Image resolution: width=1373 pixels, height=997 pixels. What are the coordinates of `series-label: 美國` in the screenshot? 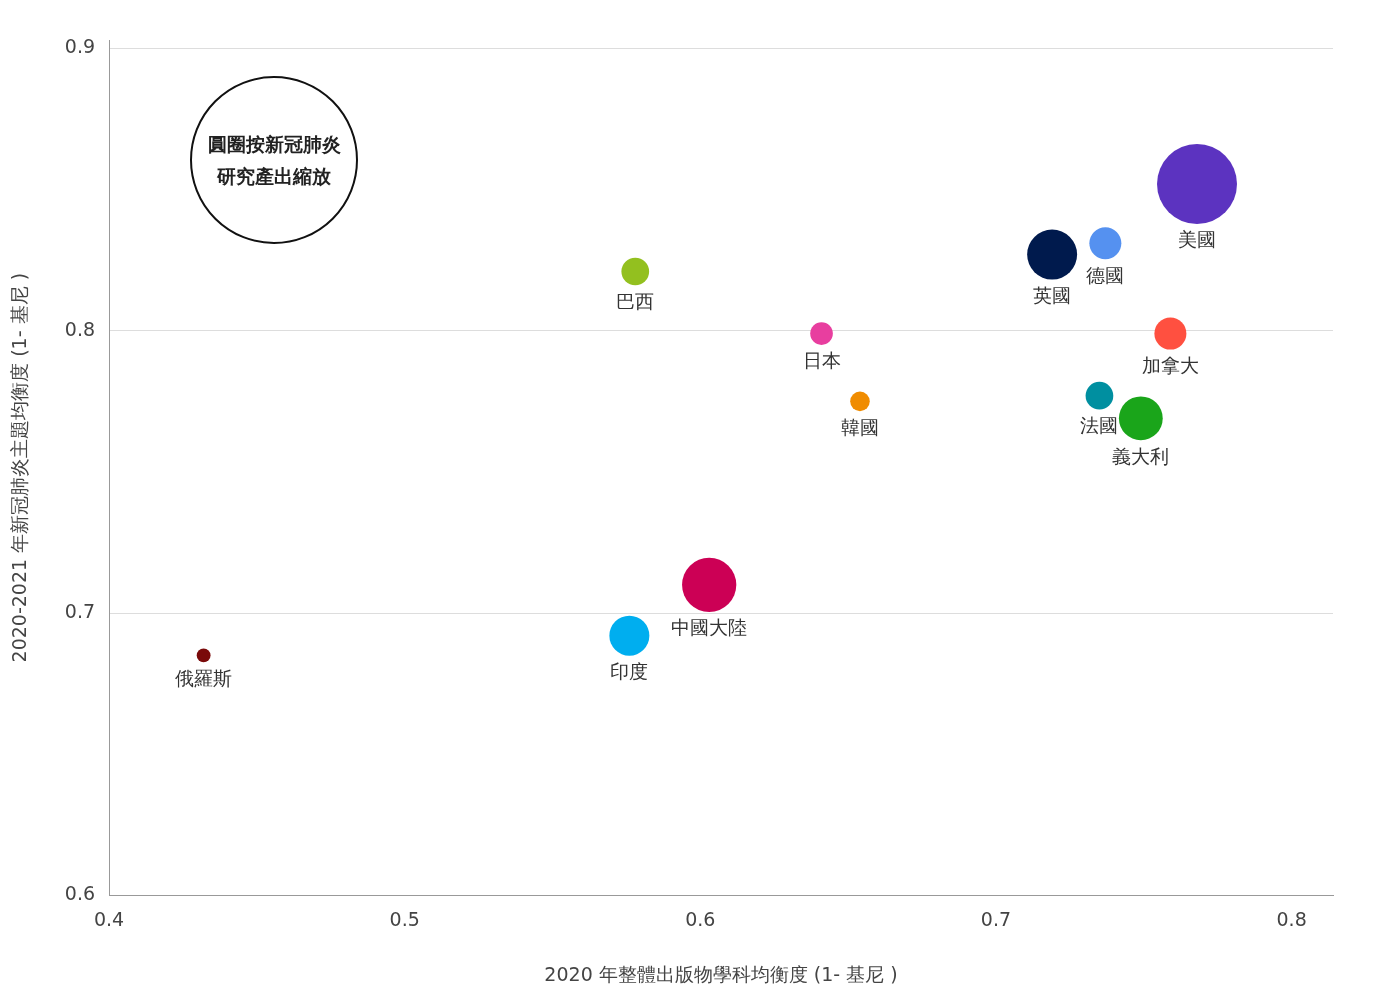 It's located at (1197, 239).